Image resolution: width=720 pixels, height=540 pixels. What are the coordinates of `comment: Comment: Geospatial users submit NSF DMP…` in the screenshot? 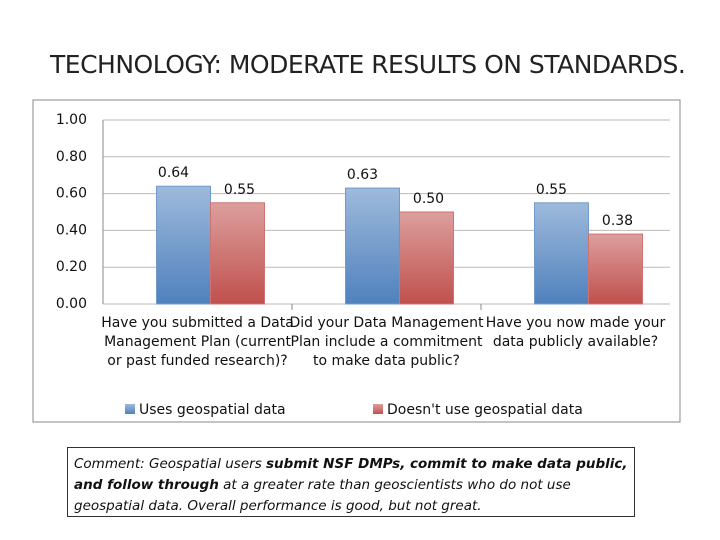 It's located at (351, 482).